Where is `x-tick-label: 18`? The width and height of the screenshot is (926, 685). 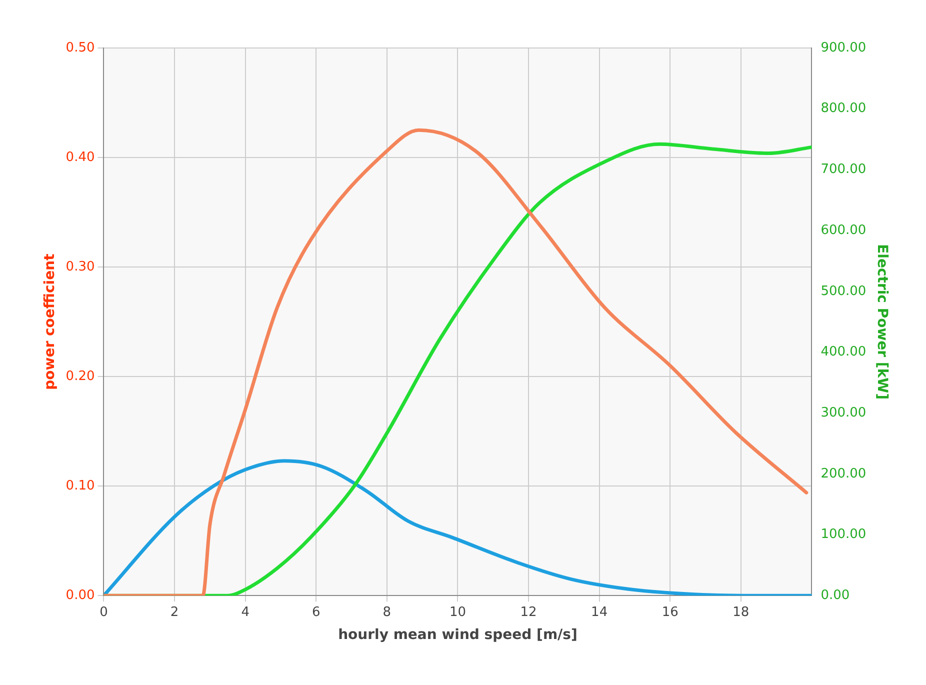
x-tick-label: 18 is located at coordinates (741, 612).